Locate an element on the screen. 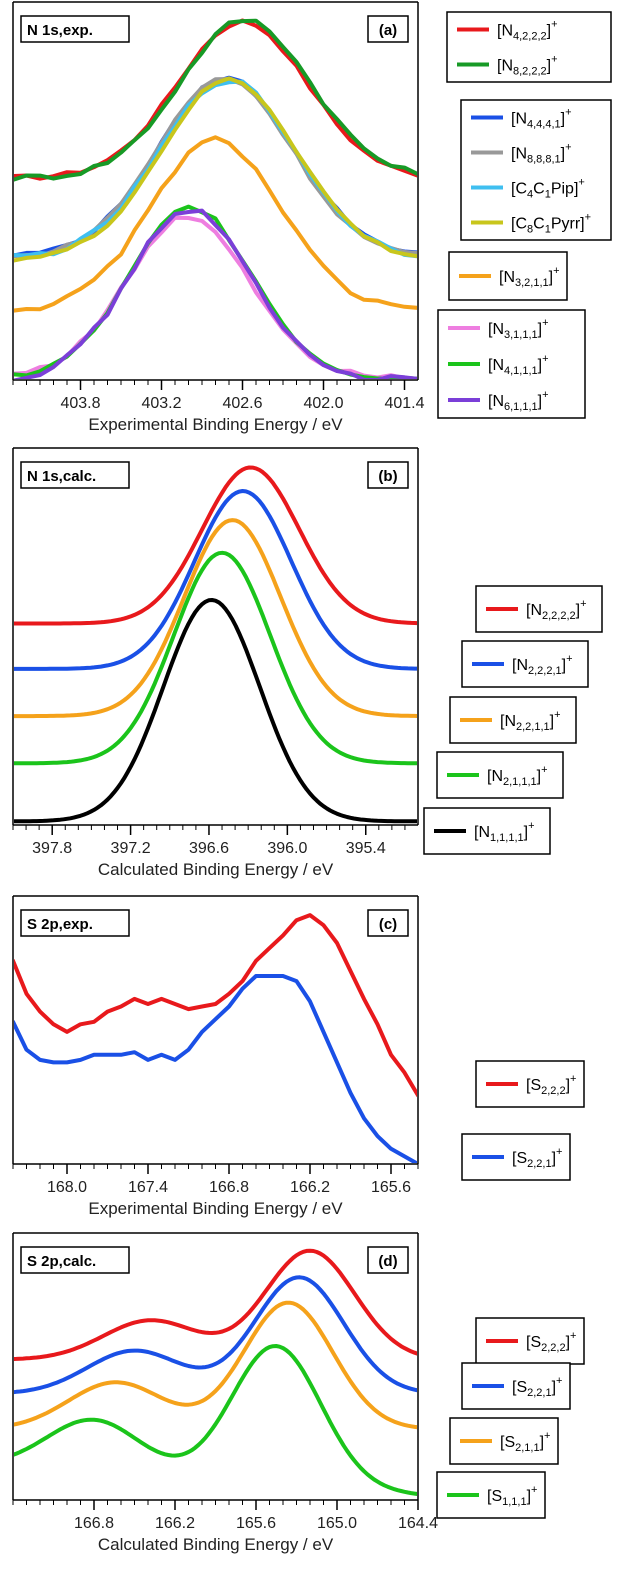  x-tick-label: 164.4 is located at coordinates (418, 1523).